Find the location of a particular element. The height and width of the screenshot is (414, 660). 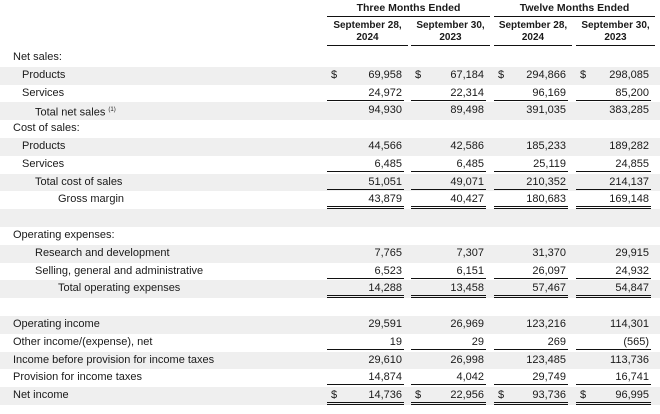

value-cell: $67,184 is located at coordinates (448, 74).